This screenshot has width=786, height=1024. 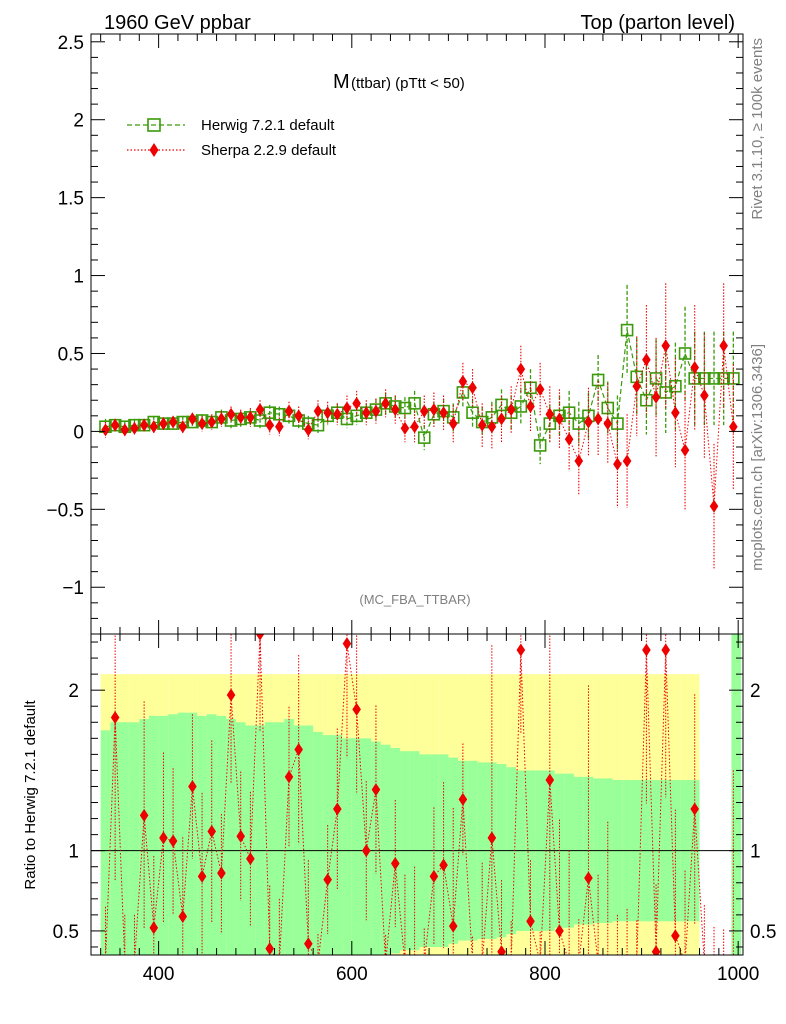 I want to click on main-ytick-label: 2, so click(x=78, y=121).